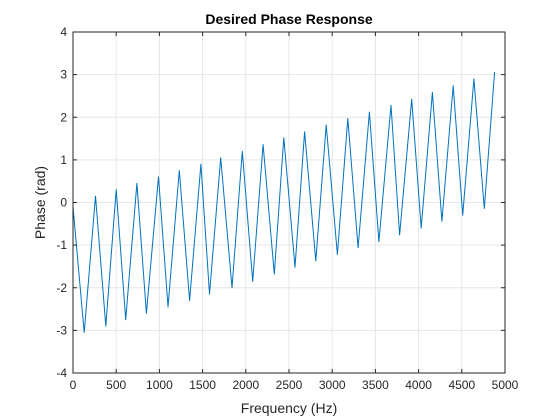  Describe the element at coordinates (61, 288) in the screenshot. I see `y-tick-label: -2` at that location.